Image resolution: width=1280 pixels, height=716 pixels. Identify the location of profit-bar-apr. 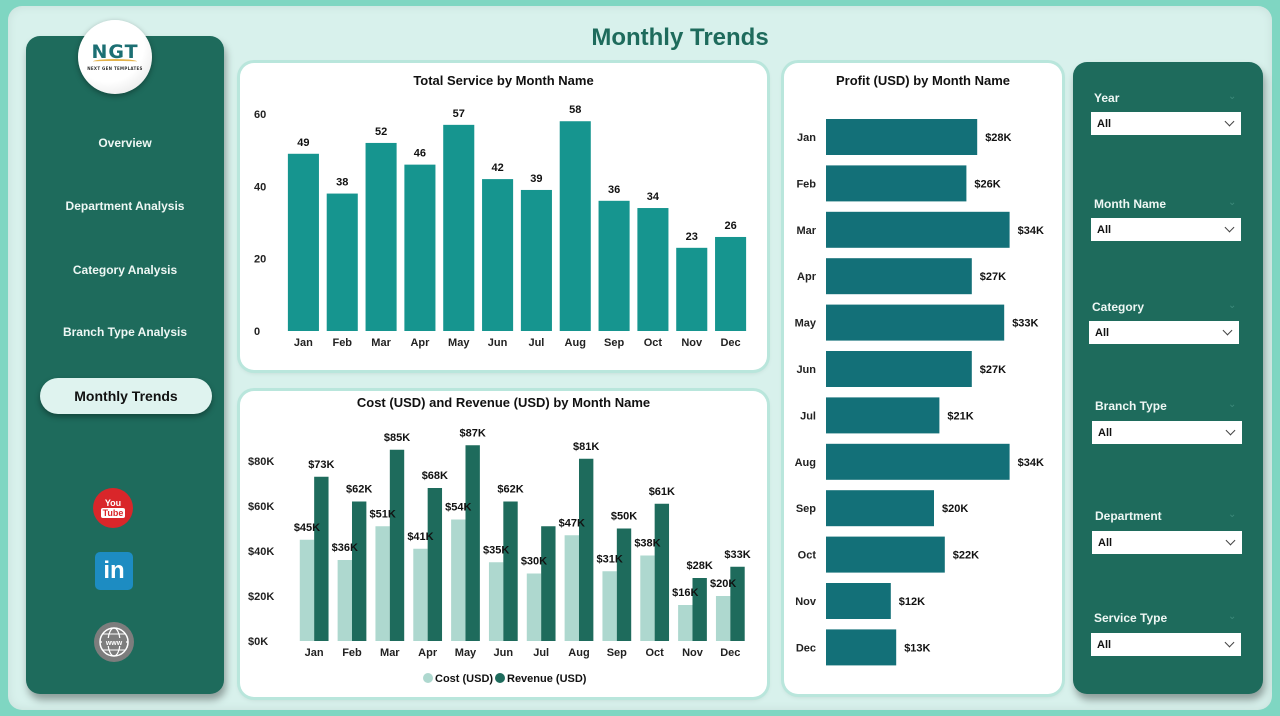
(899, 276).